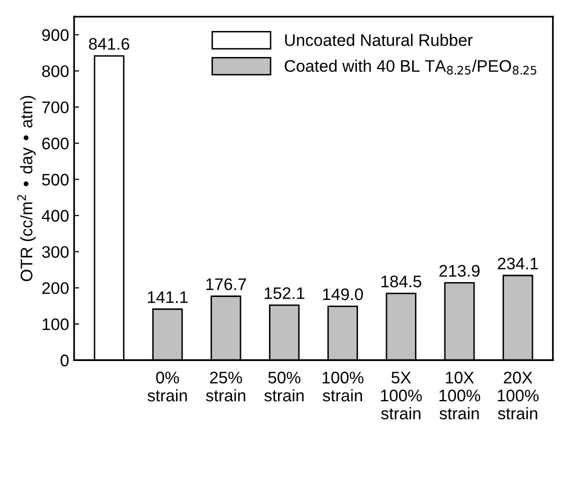 The image size is (570, 477). Describe the element at coordinates (55, 71) in the screenshot. I see `y-tick-label: 800` at that location.